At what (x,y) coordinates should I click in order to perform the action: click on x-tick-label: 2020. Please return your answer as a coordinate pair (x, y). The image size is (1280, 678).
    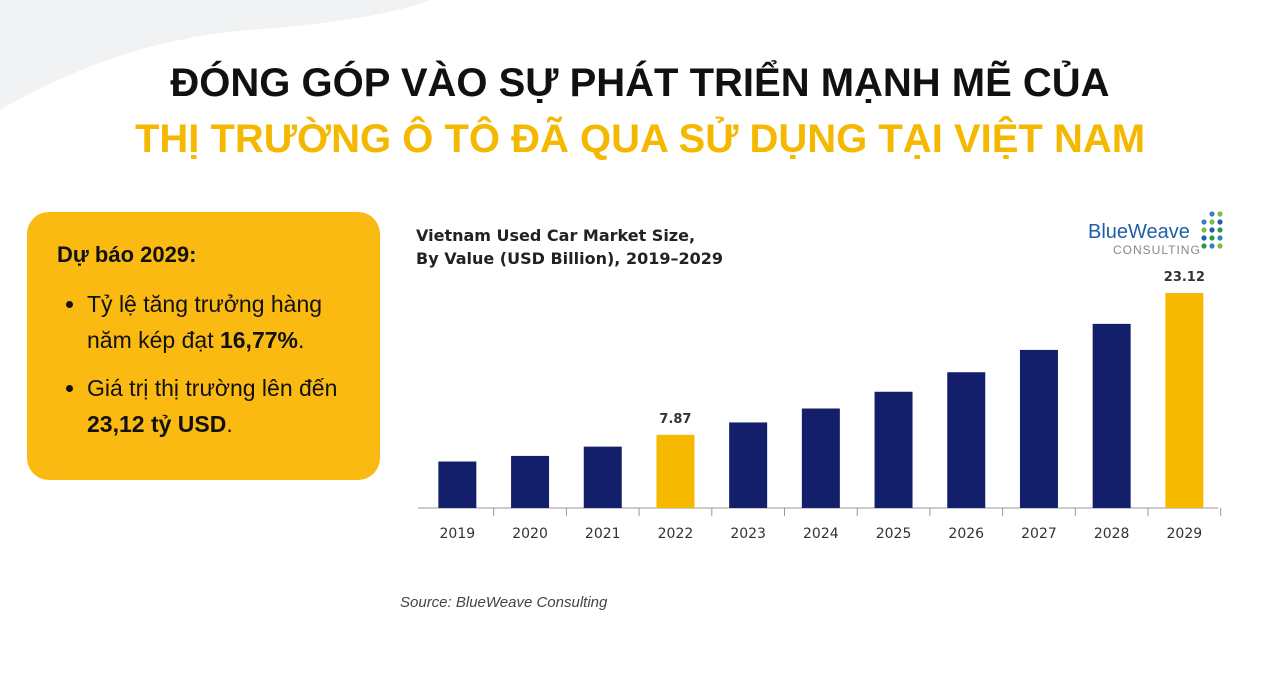
    Looking at the image, I should click on (530, 534).